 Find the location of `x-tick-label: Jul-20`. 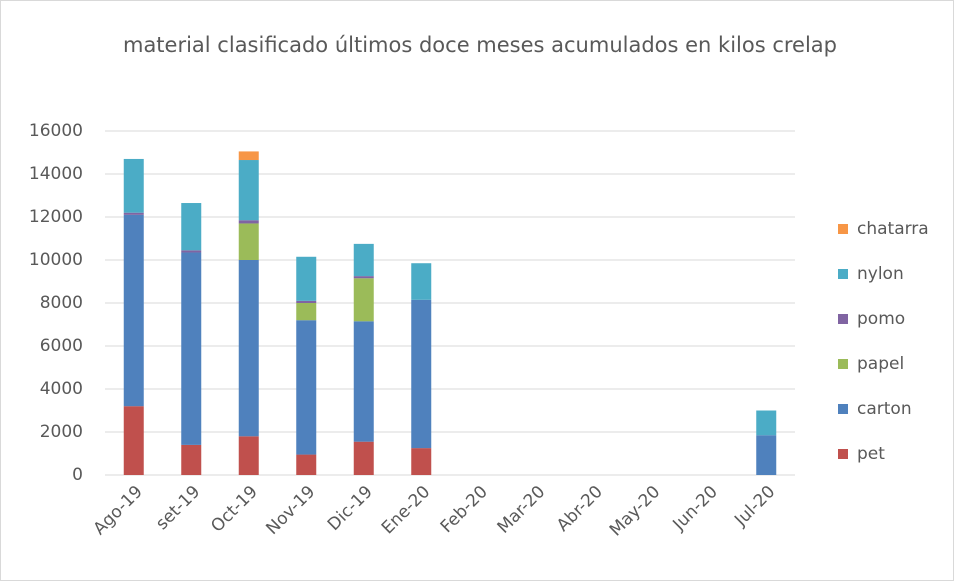

x-tick-label: Jul-20 is located at coordinates (754, 506).